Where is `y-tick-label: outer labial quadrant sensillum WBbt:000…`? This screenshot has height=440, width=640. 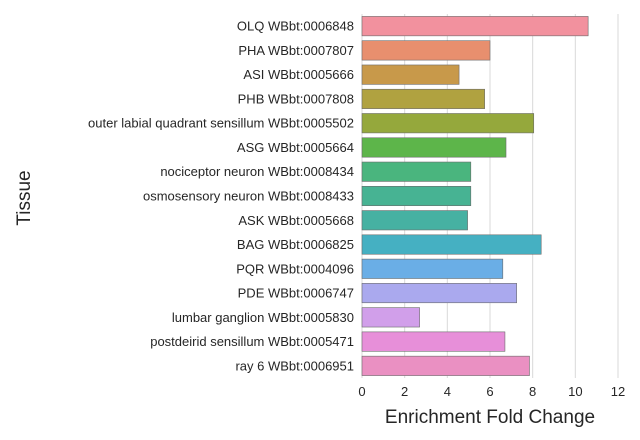 y-tick-label: outer labial quadrant sensillum WBbt:000… is located at coordinates (221, 123).